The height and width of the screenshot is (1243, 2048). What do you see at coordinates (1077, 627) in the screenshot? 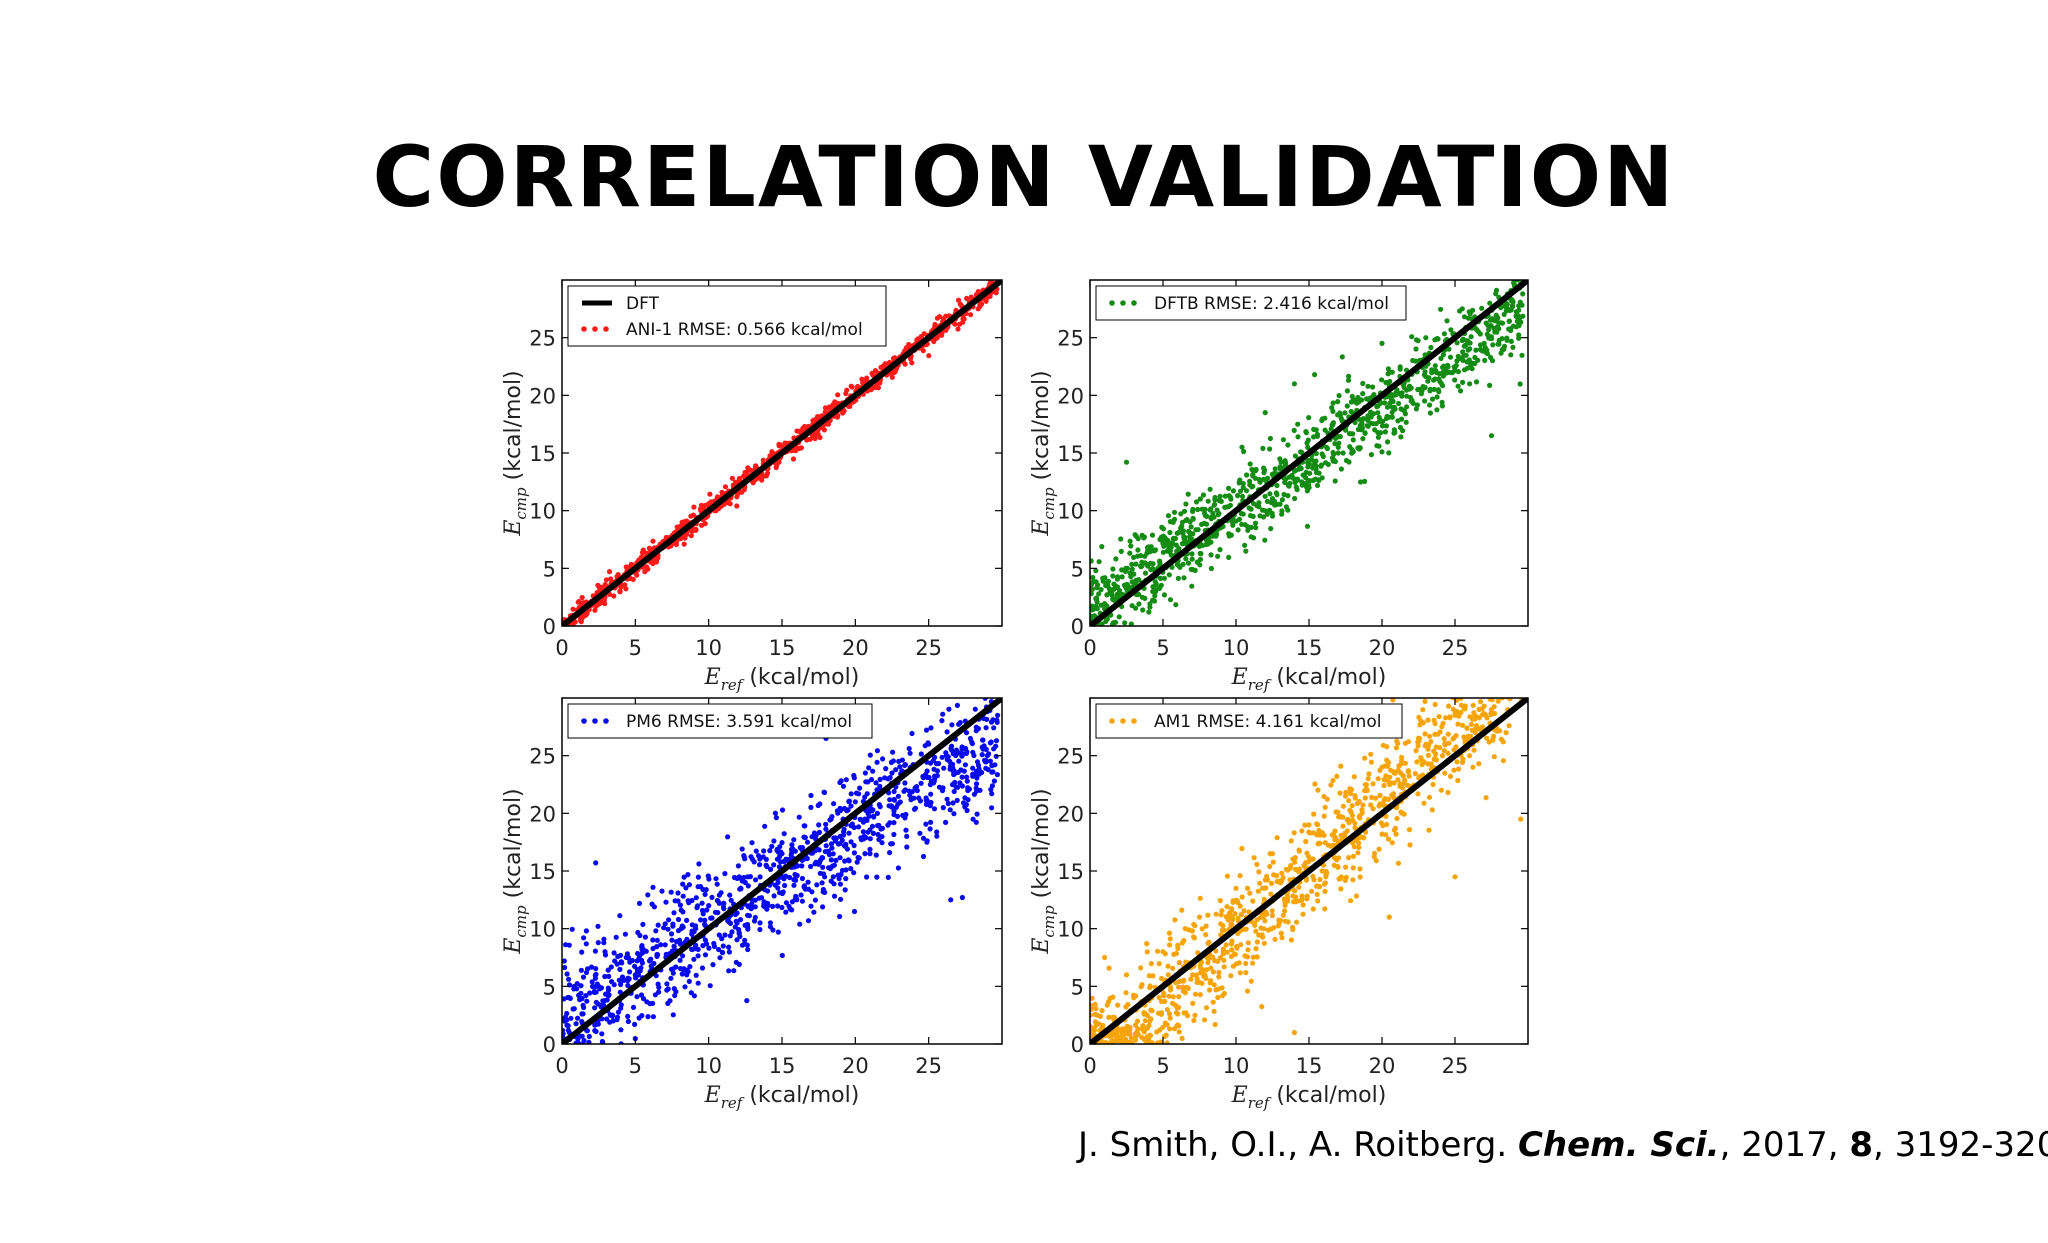
I see `y-tick-label: 0` at bounding box center [1077, 627].